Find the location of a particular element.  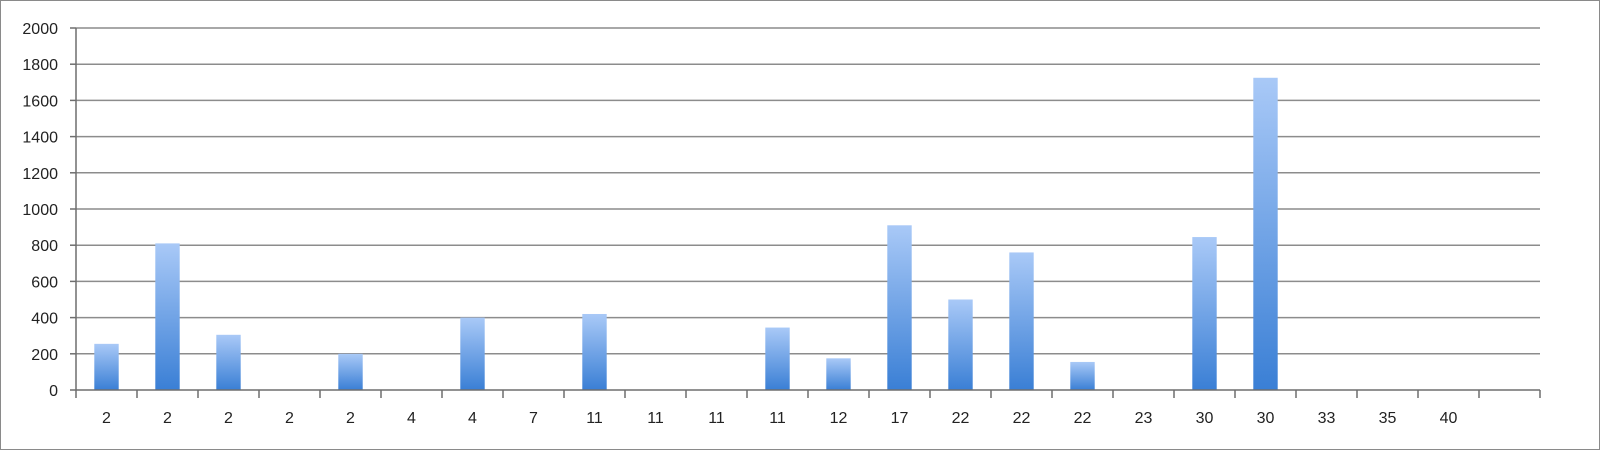

y-tick-label: 200 is located at coordinates (44, 355).